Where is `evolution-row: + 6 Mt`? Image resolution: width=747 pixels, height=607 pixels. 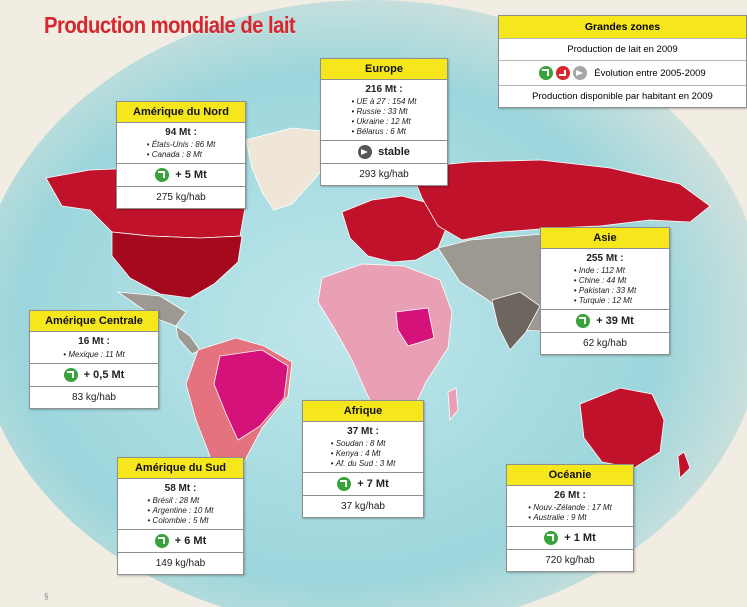
evolution-row: + 6 Mt is located at coordinates (180, 540).